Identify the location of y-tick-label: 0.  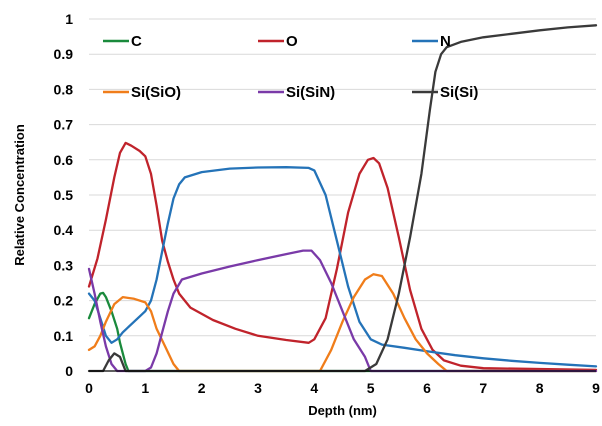
(69, 371).